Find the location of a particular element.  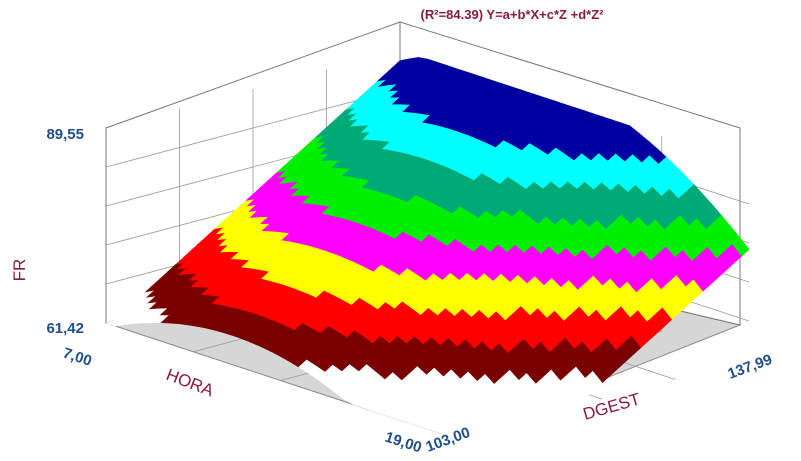

surface-patch is located at coordinates (454, 435).